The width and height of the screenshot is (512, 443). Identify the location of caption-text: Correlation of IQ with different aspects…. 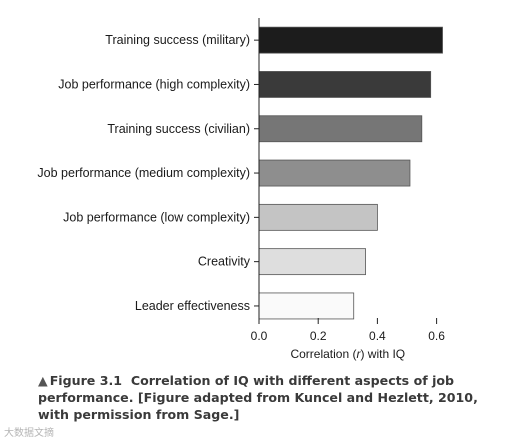
(258, 397).